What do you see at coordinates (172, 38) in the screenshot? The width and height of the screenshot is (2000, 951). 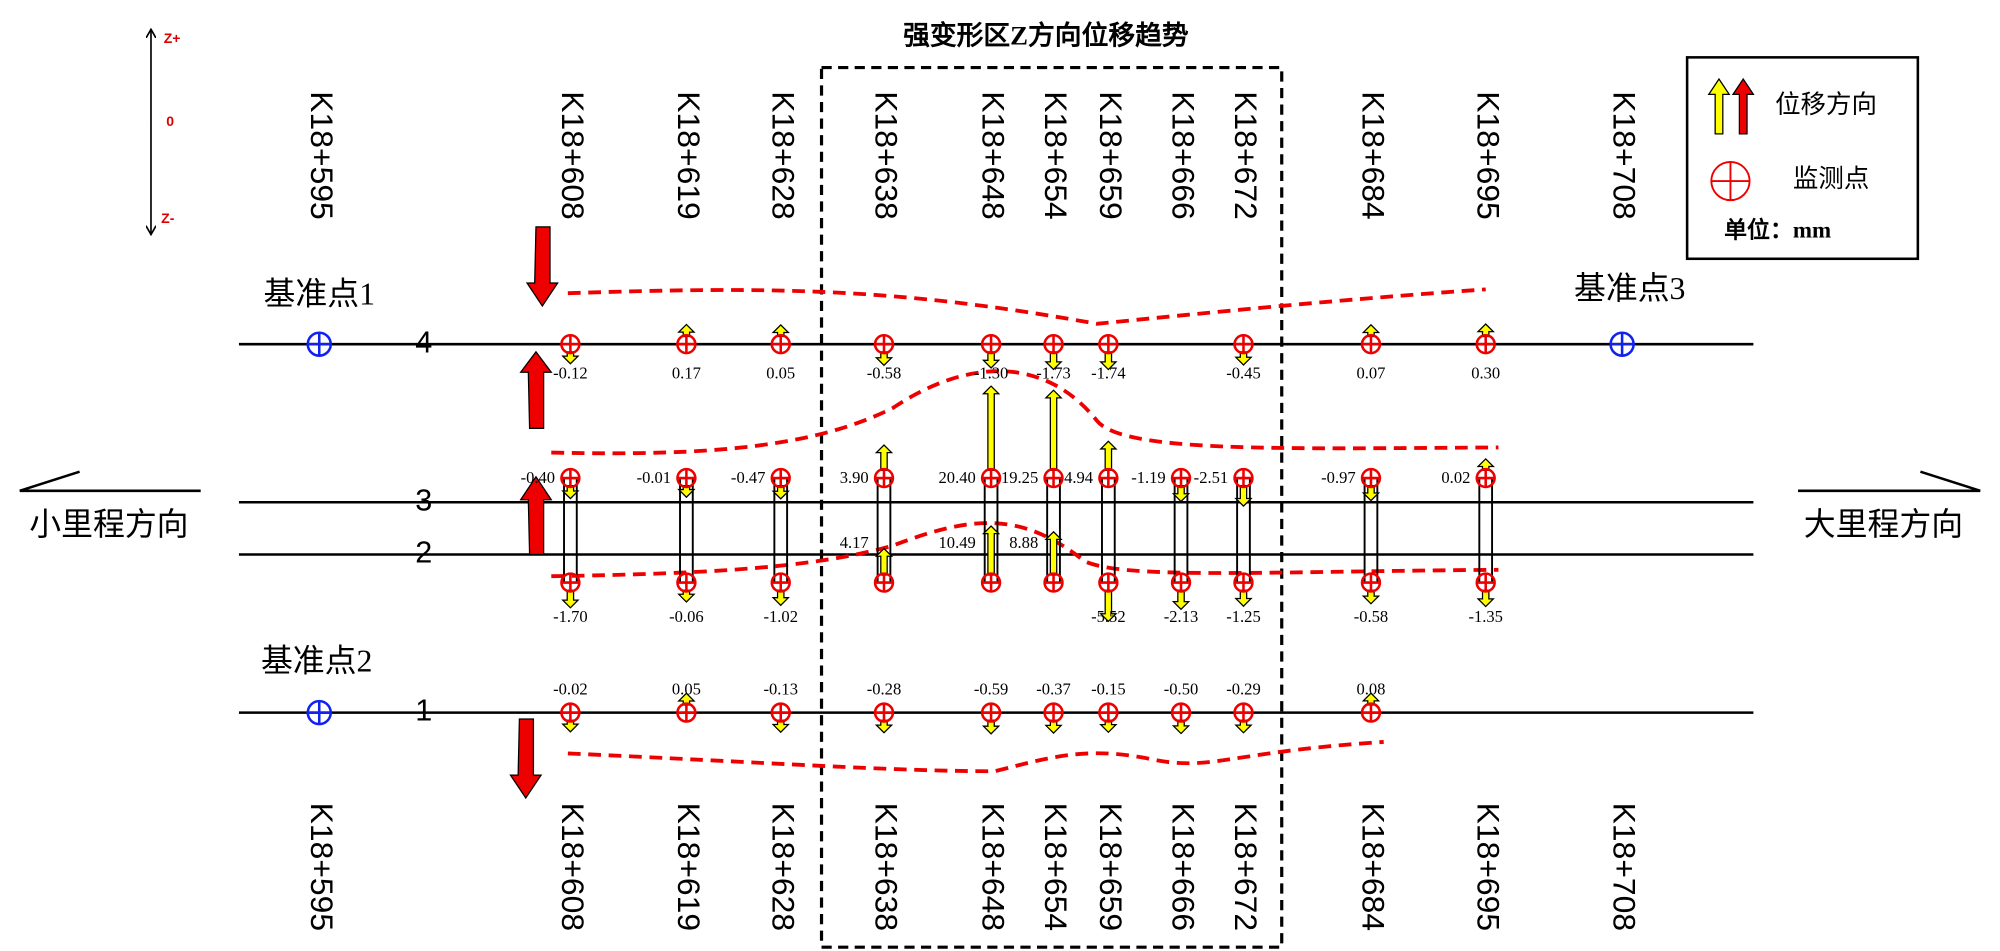 I see `z-plus: Z+` at bounding box center [172, 38].